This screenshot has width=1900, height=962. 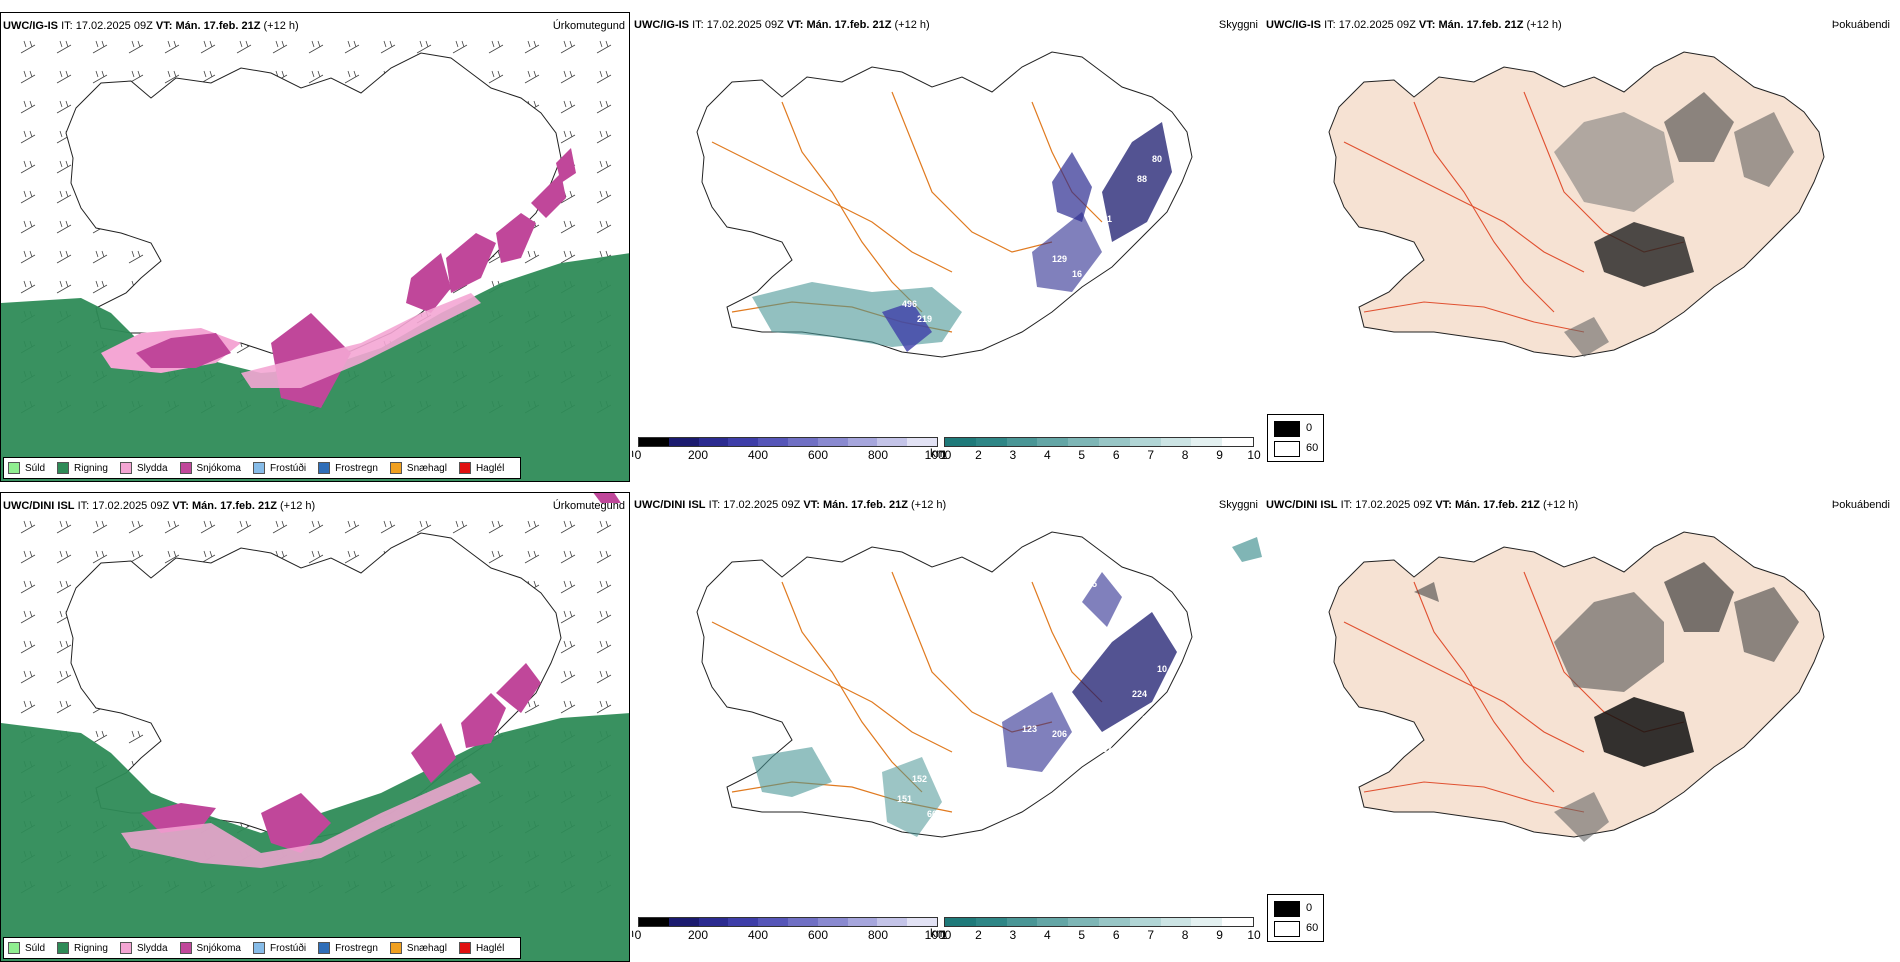 What do you see at coordinates (1860, 505) in the screenshot?
I see `panel-type-title: Þokuábendi` at bounding box center [1860, 505].